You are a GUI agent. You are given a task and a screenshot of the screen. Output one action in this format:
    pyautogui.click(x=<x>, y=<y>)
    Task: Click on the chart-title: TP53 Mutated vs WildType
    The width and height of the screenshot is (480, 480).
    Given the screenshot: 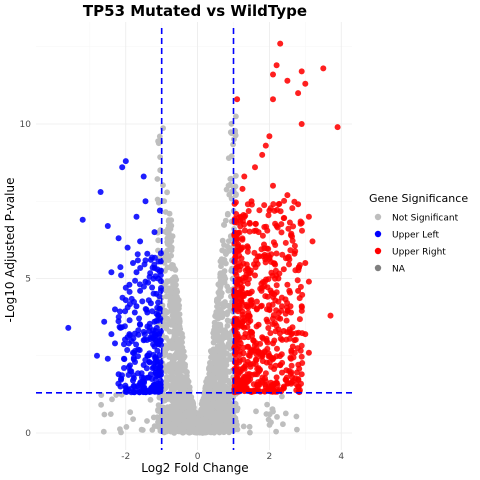 What is the action you would take?
    pyautogui.click(x=195, y=11)
    